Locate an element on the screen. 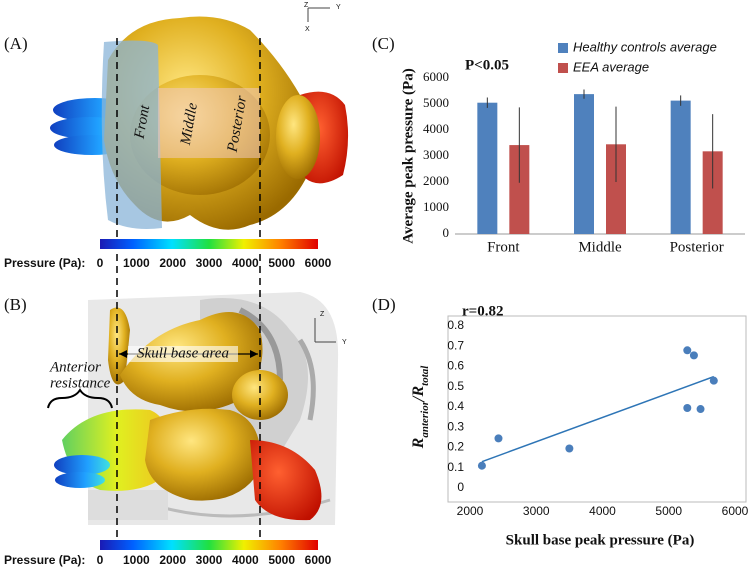  y-axis-label: Average peak pressure (Pa) is located at coordinates (408, 155).